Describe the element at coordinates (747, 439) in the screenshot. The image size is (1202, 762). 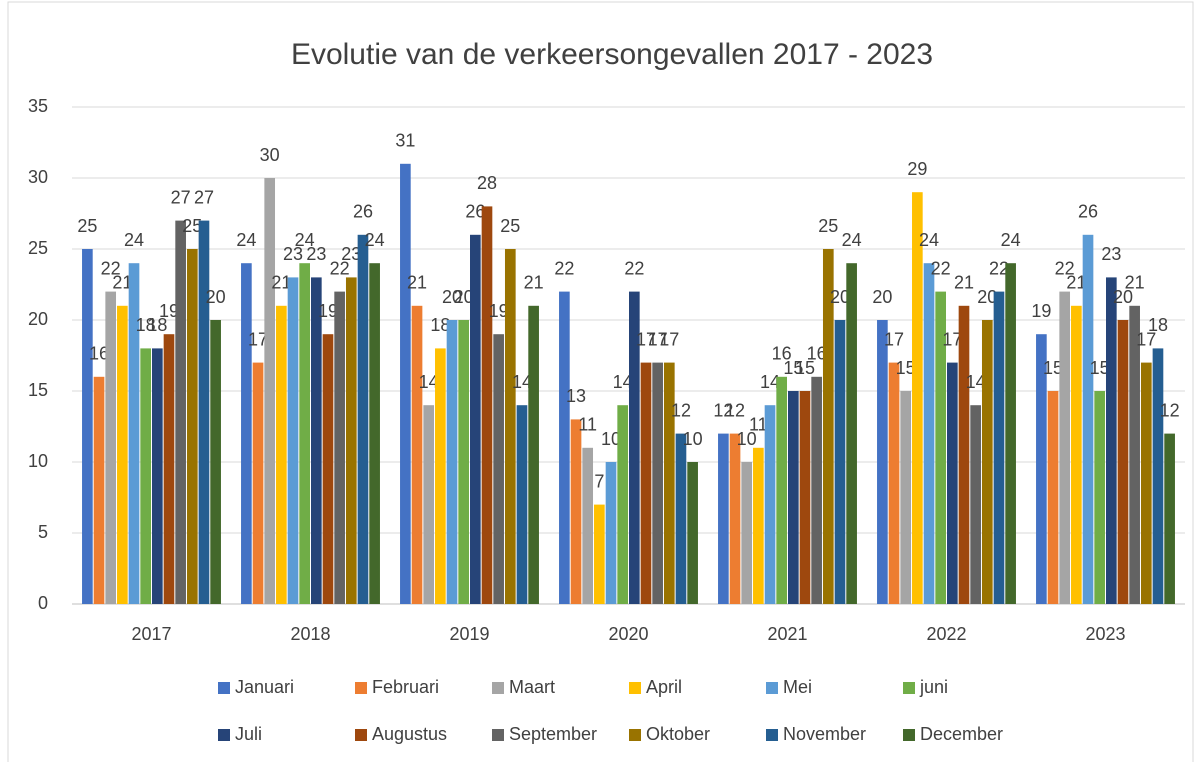
I see `data-label: 10` at that location.